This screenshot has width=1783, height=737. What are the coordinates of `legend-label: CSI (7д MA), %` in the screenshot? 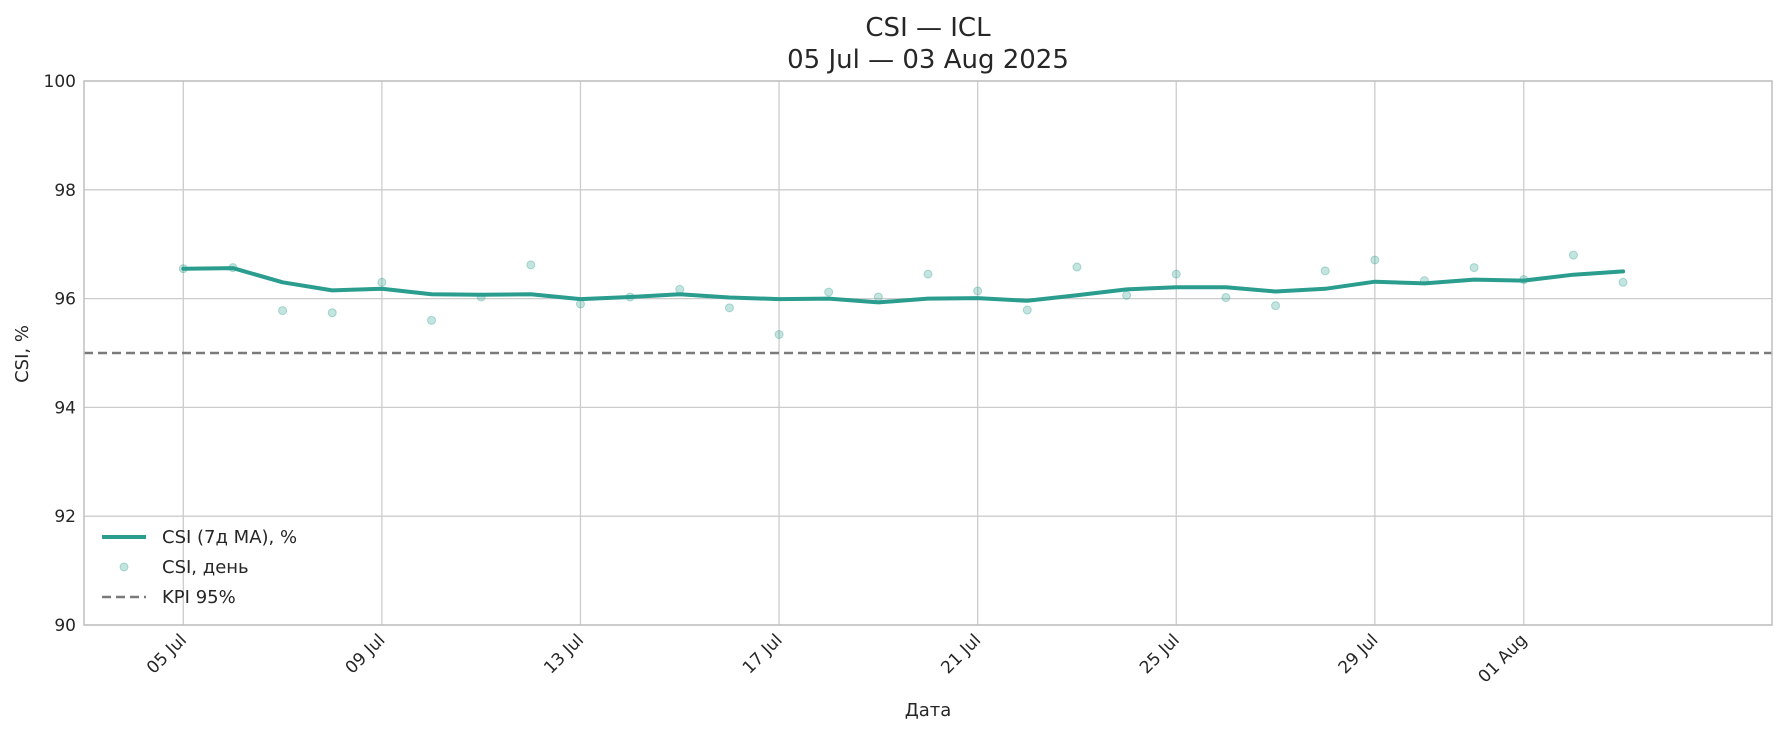 It's located at (229, 537).